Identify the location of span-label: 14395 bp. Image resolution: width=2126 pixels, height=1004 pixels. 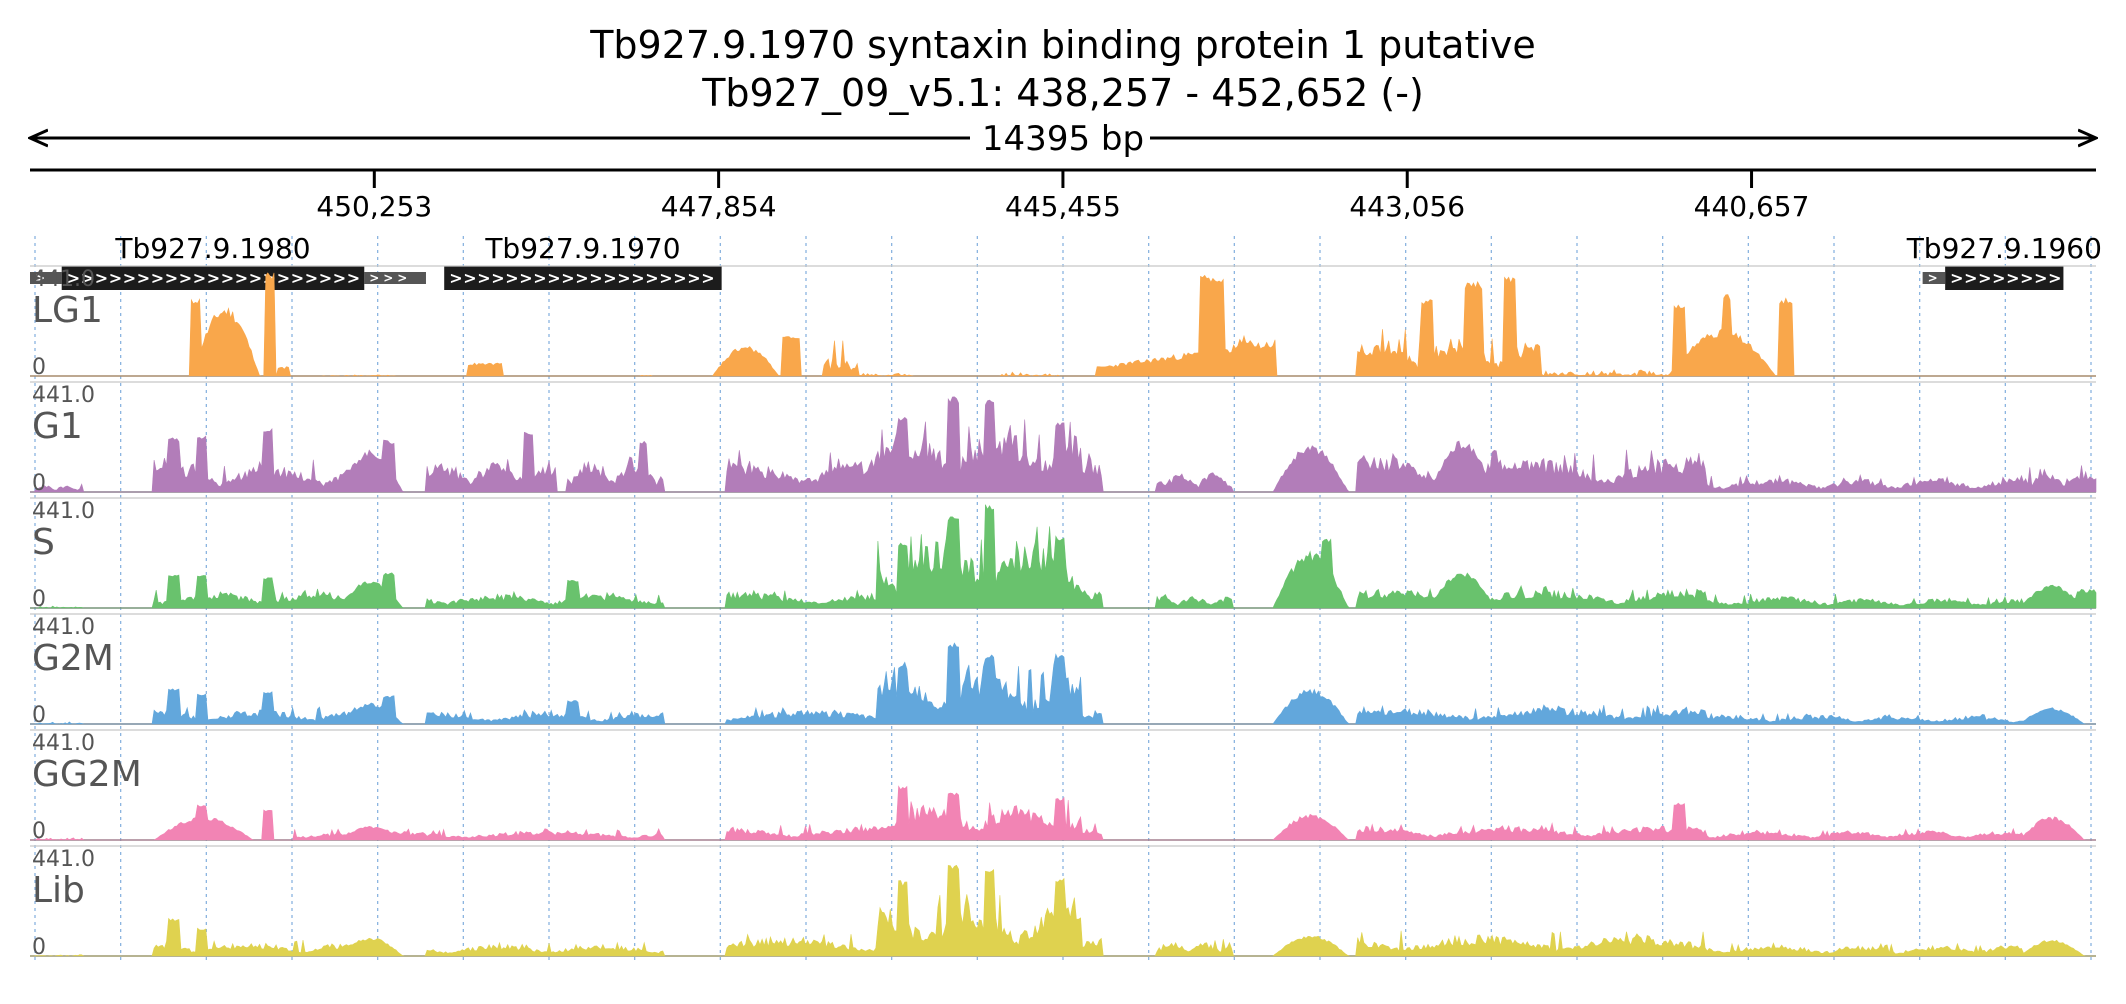
(1063, 139).